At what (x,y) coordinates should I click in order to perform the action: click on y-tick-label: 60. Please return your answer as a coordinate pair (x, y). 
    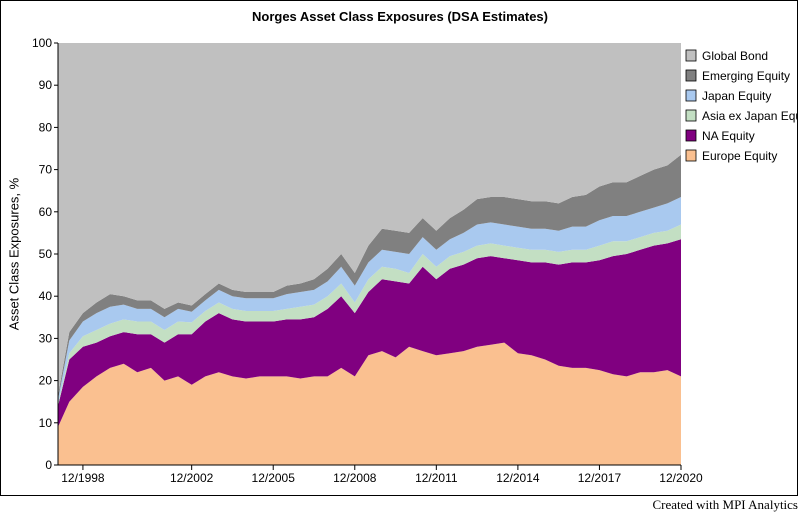
    Looking at the image, I should click on (46, 212).